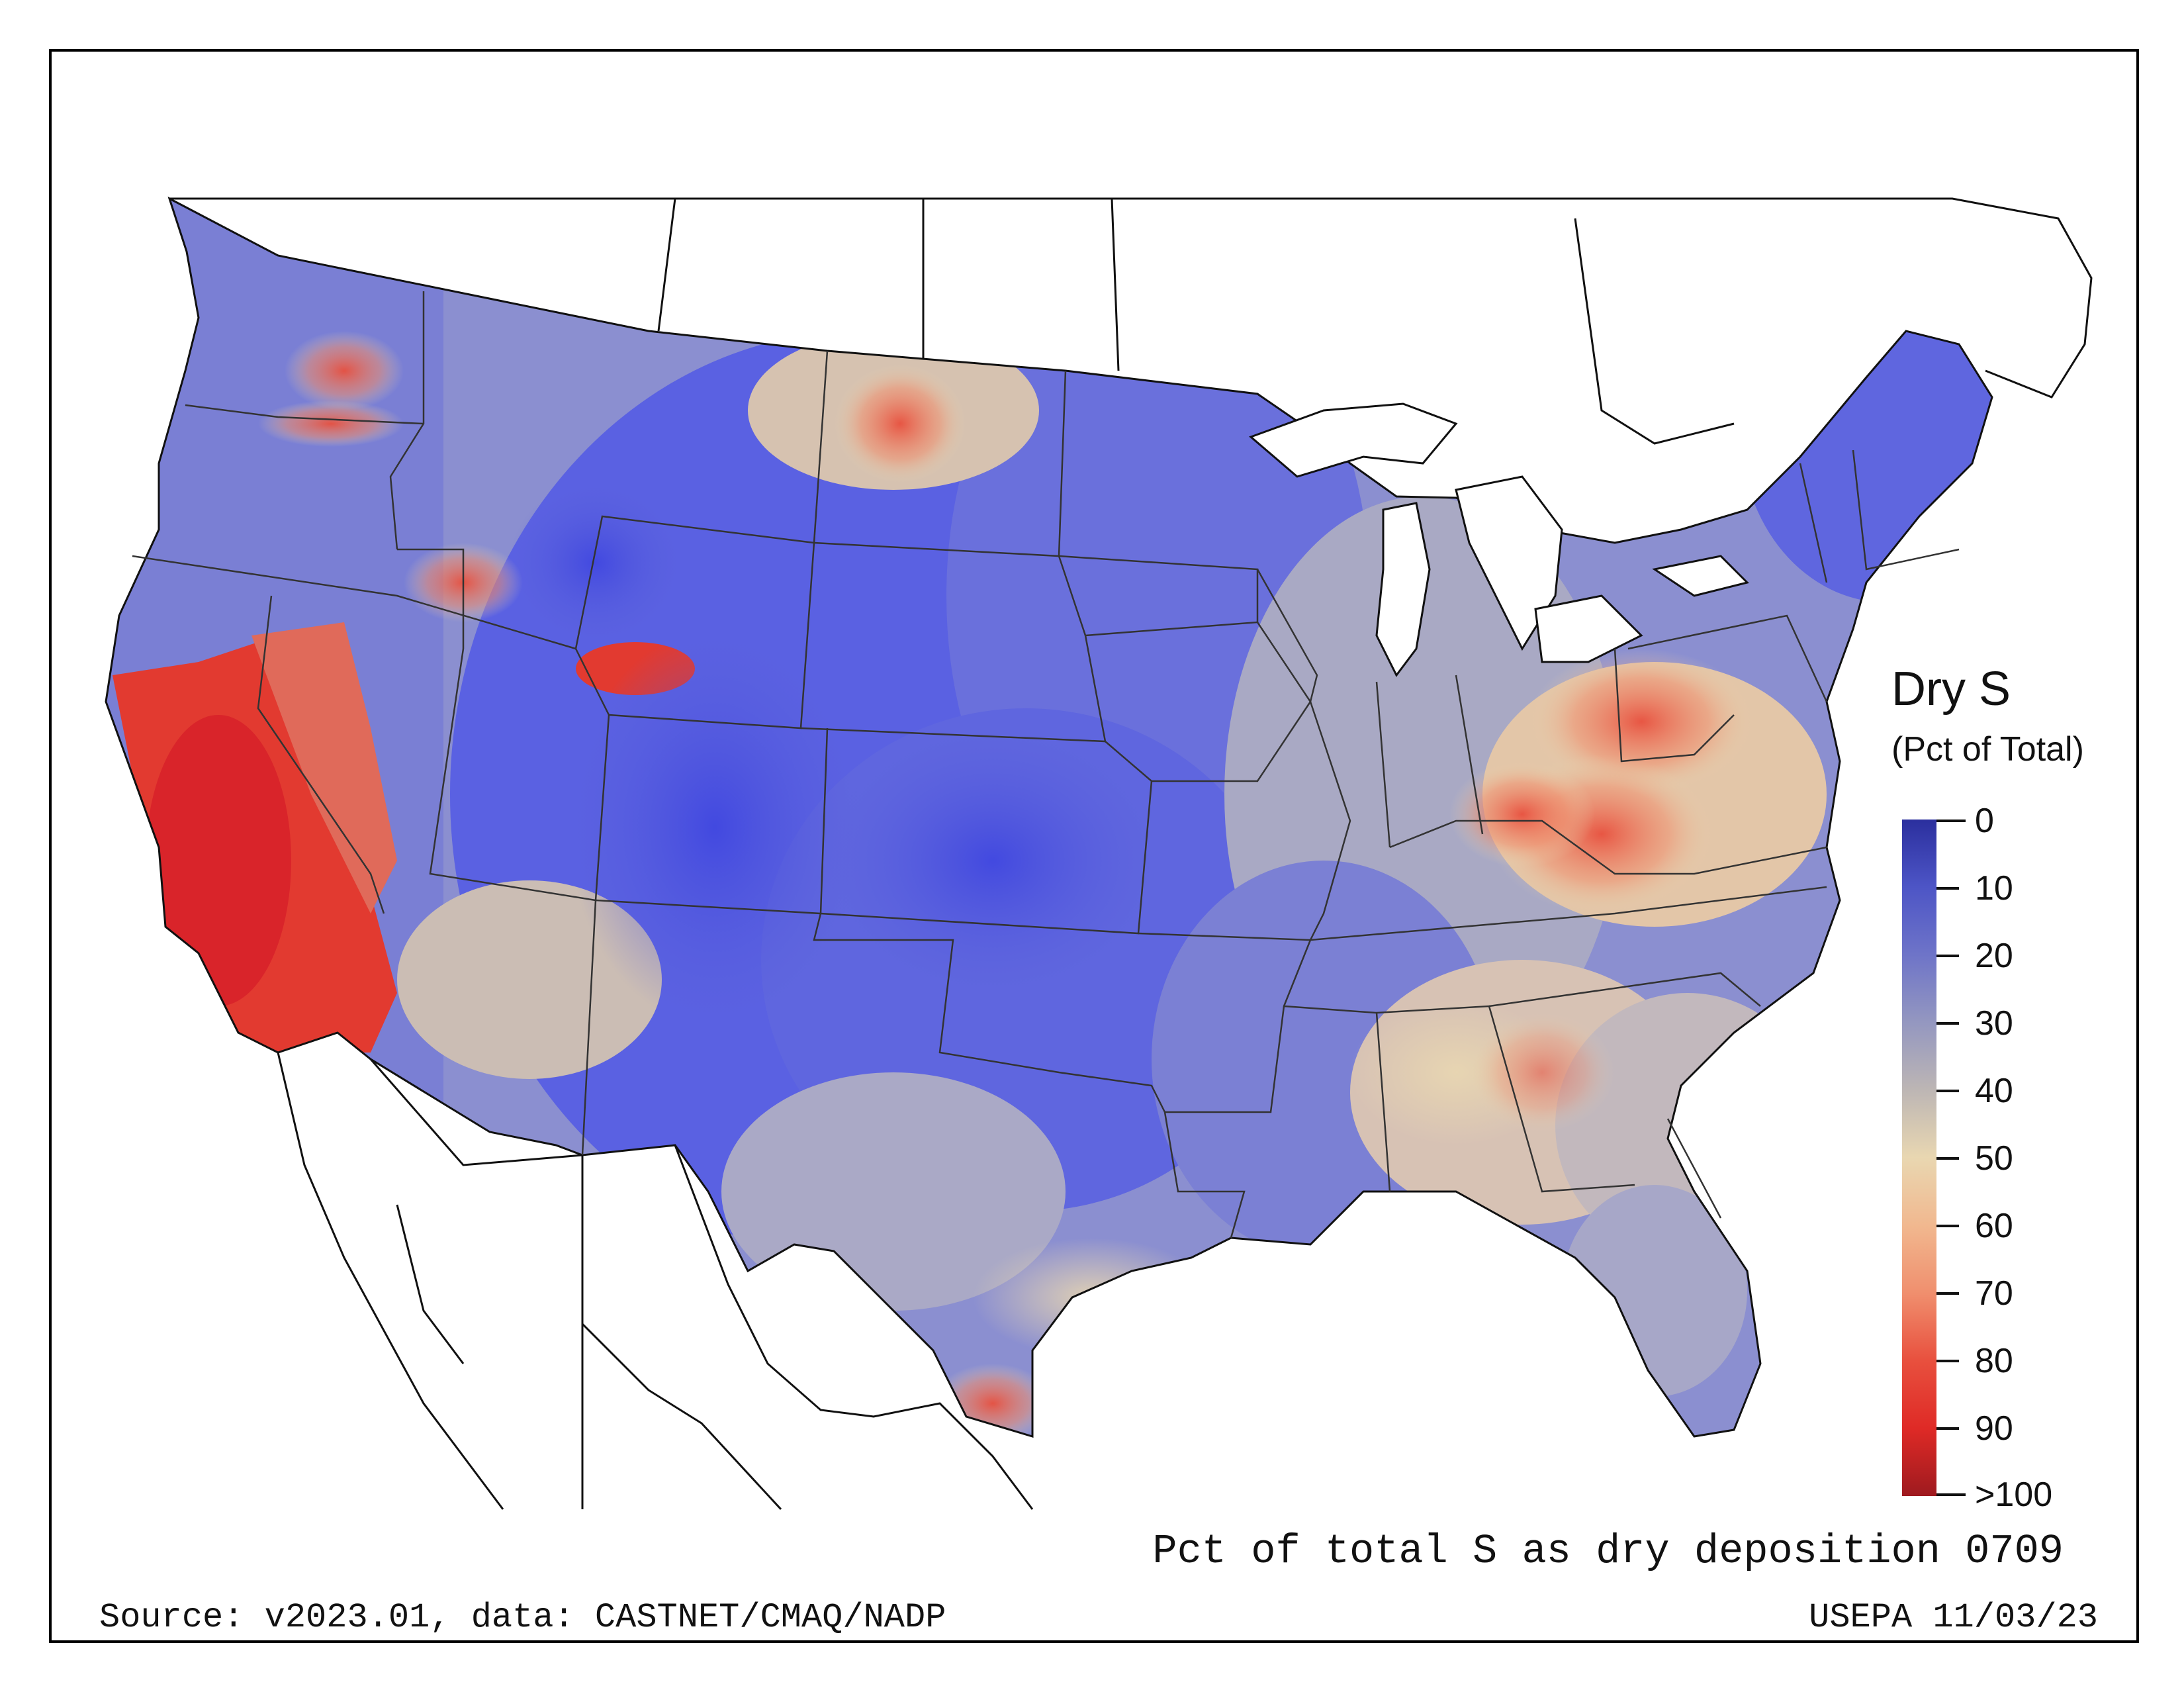 This screenshot has height=1688, width=2184. What do you see at coordinates (1608, 1551) in the screenshot?
I see `map-caption: Pct of total S as dry deposition 0709` at bounding box center [1608, 1551].